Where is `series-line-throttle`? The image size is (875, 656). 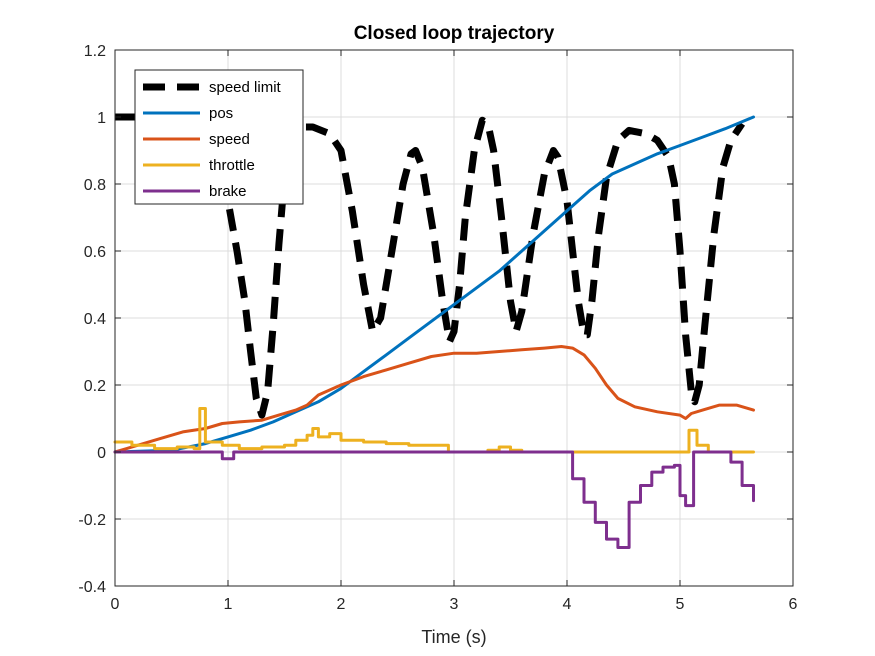
series-line-throttle is located at coordinates (434, 430).